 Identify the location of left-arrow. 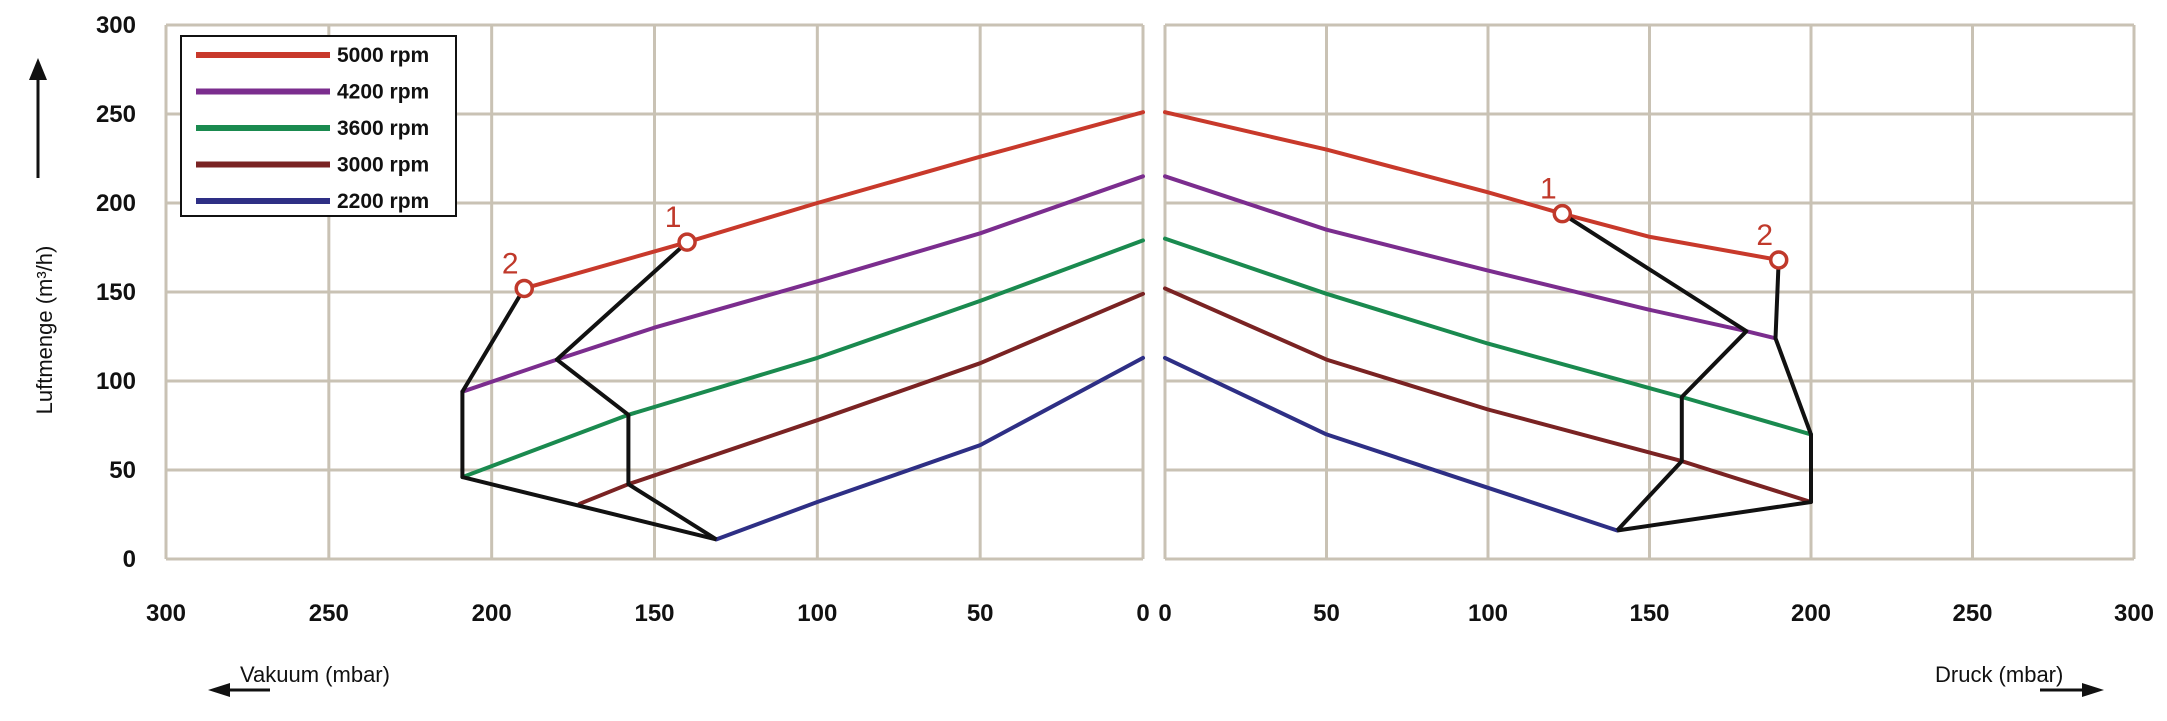
(239, 690).